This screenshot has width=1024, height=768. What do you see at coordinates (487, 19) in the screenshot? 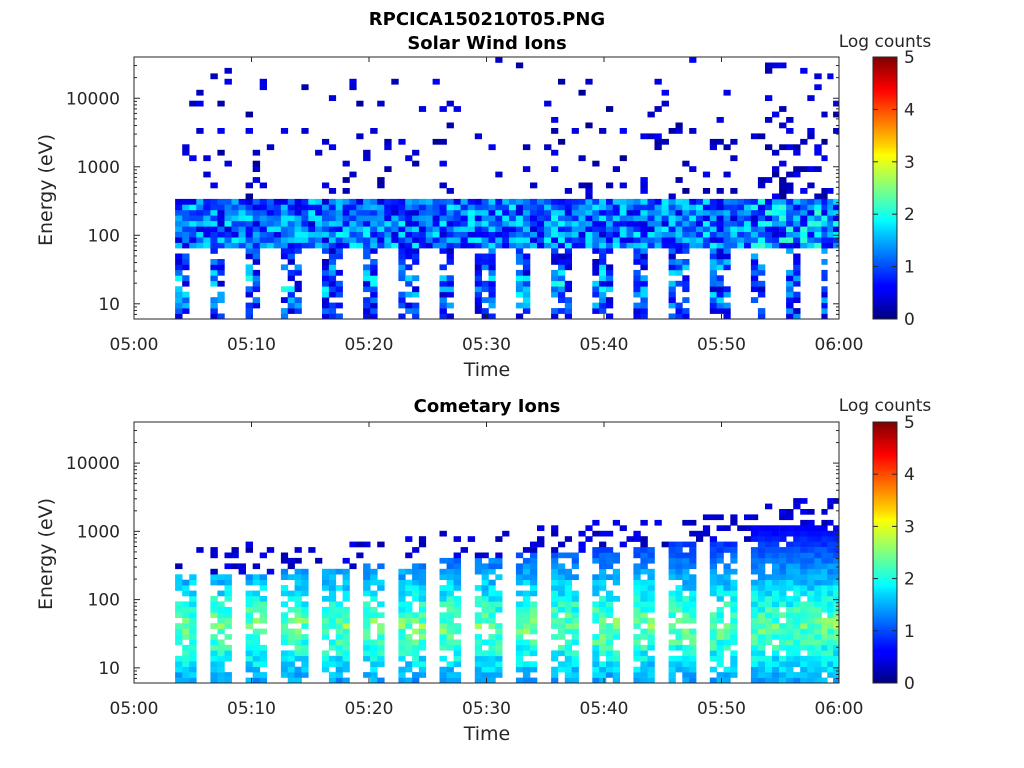
I see `figure-title: RPCICA150210T05.PNG` at bounding box center [487, 19].